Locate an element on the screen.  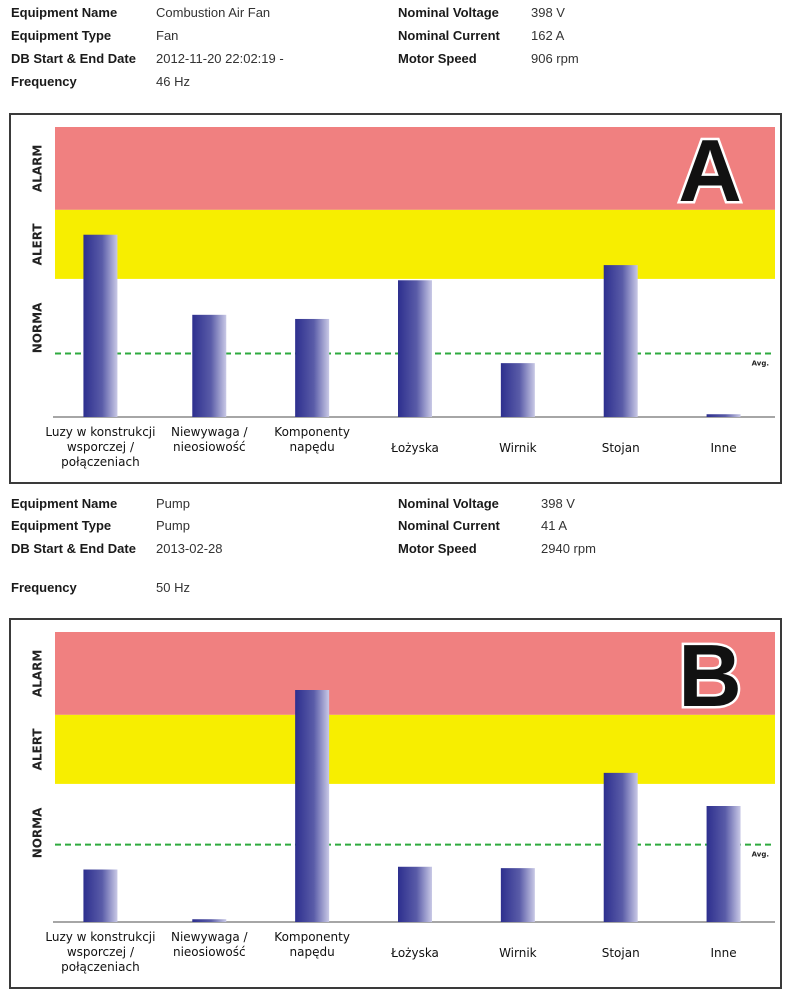
equipment-type-value: Pump is located at coordinates (173, 525).